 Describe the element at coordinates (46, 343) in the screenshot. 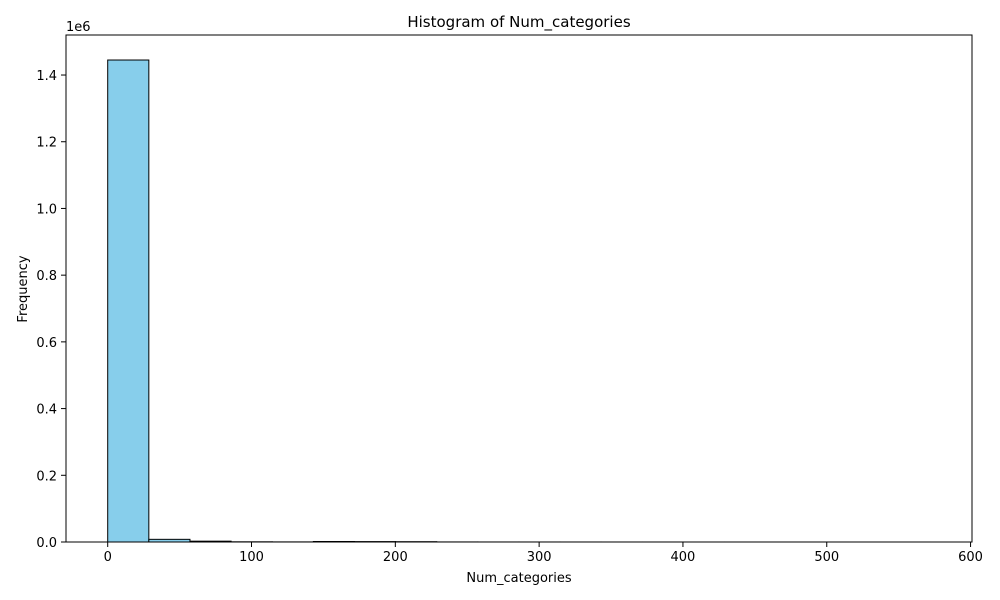

I see `y-tick-label: 0.6` at that location.